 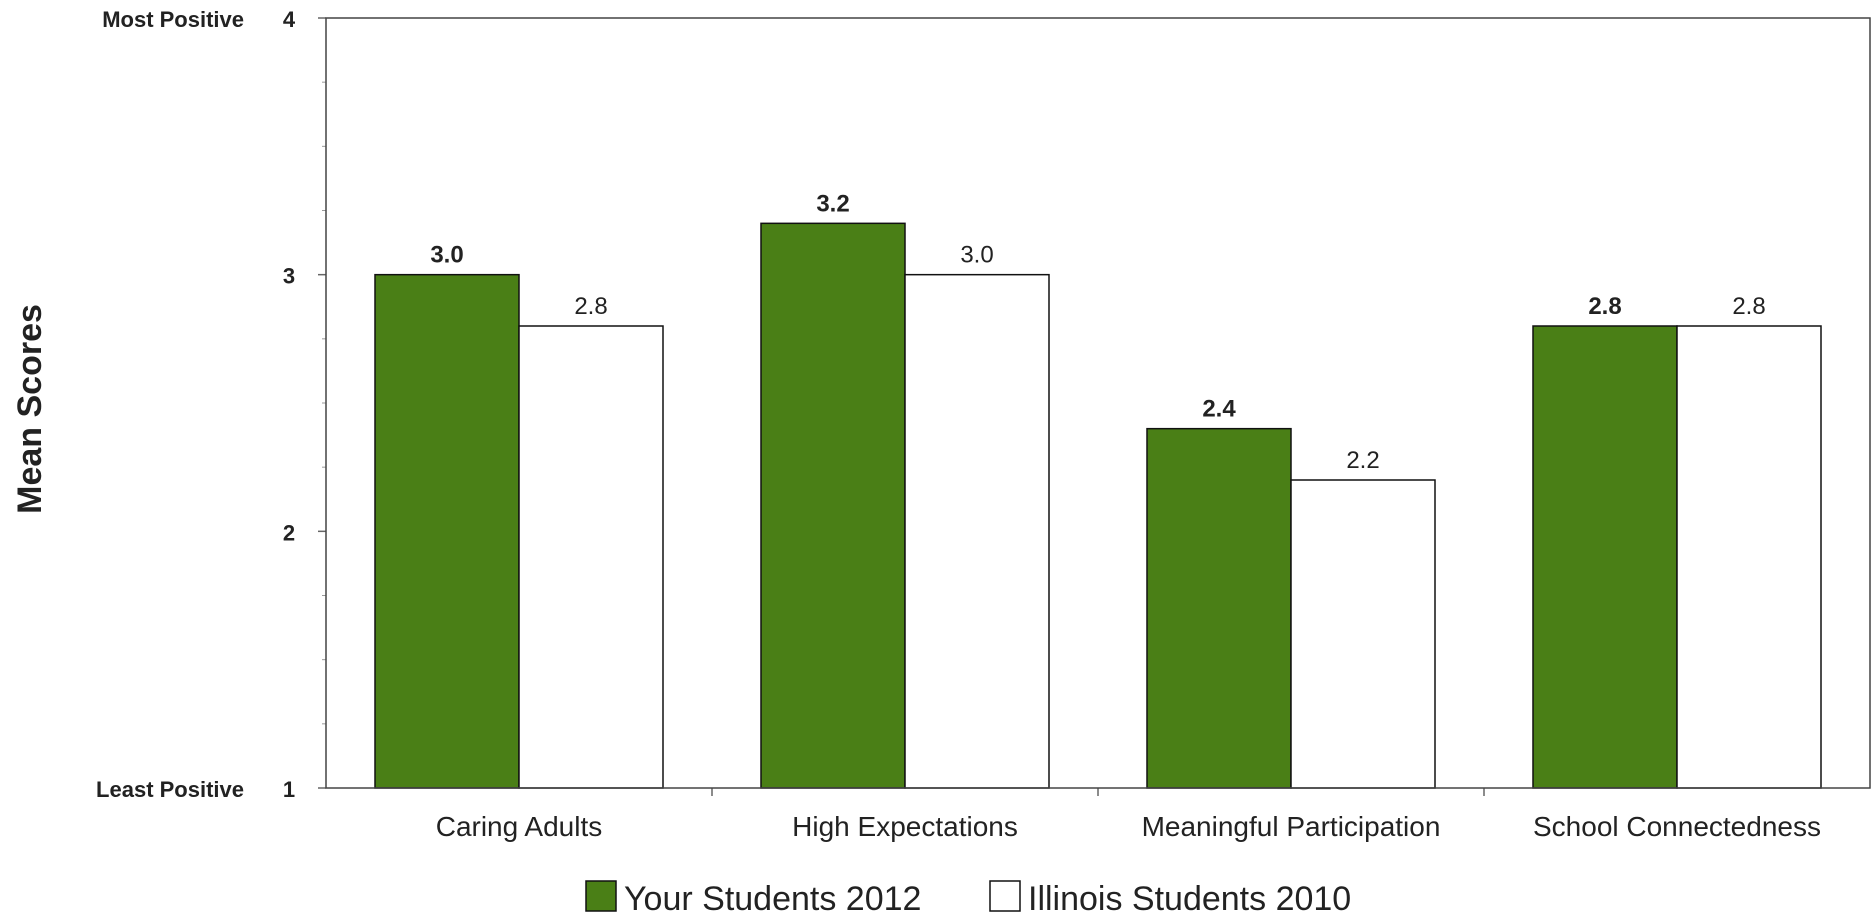 I want to click on data-label: 2.2, so click(x=1362, y=460).